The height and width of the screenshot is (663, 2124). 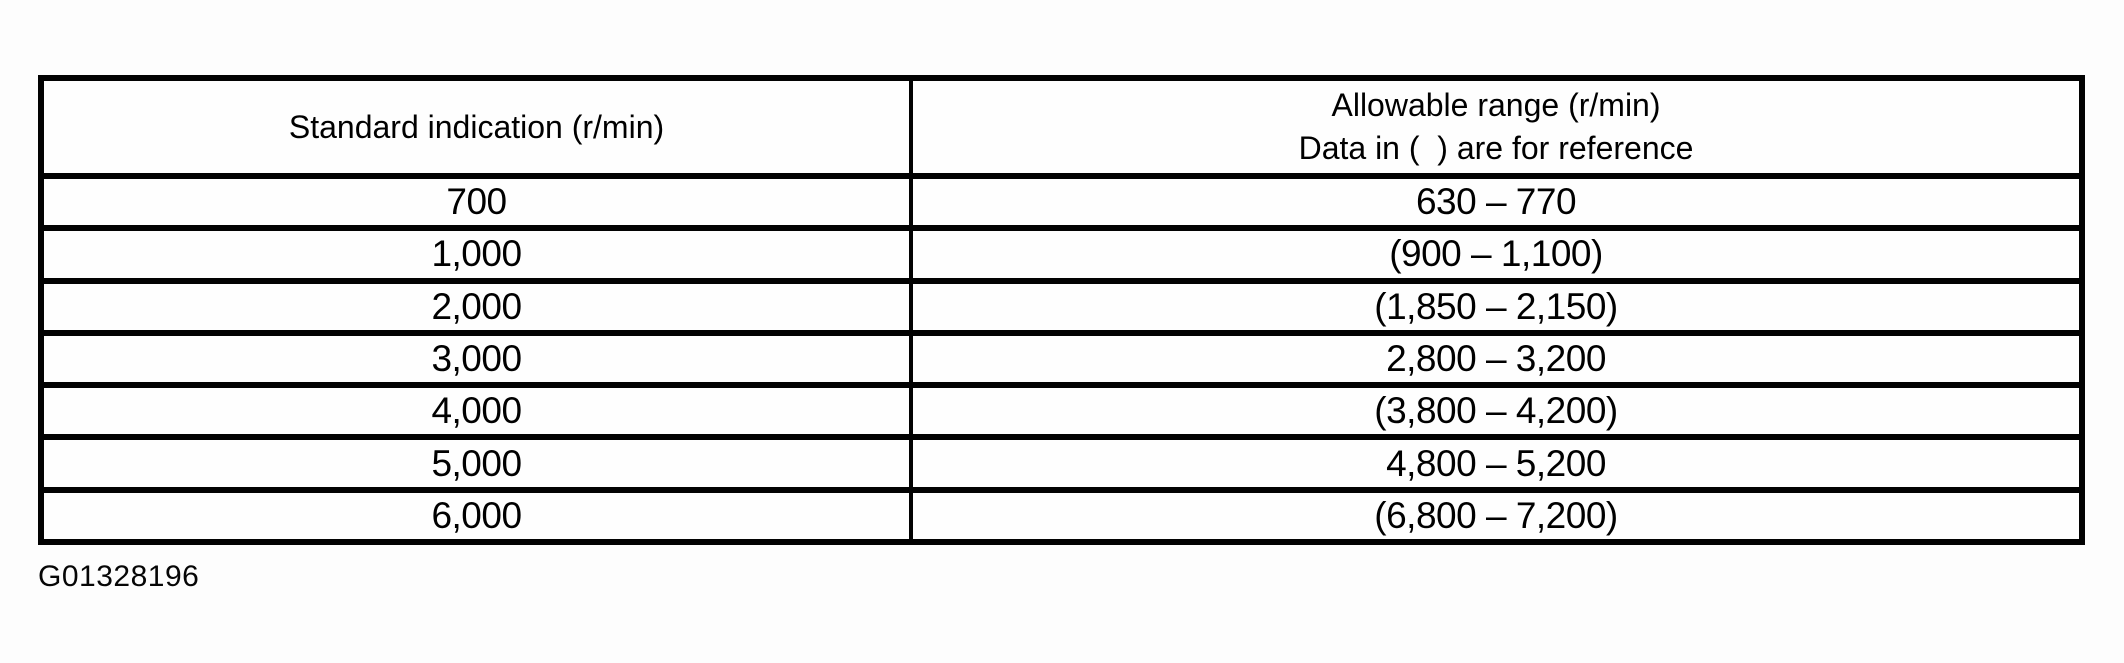 What do you see at coordinates (1496, 148) in the screenshot?
I see `column-header-range-line2: Data in ( ) are for reference` at bounding box center [1496, 148].